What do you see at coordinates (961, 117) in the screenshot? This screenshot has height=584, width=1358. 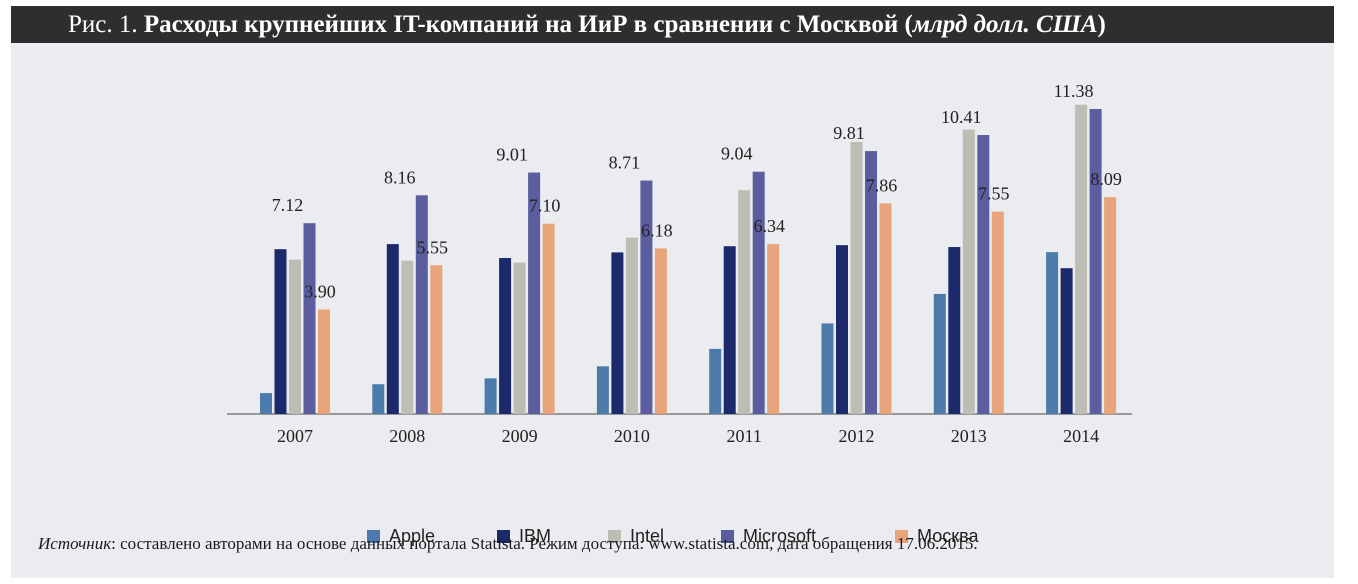 I see `data-label-2013-3: 10.41` at bounding box center [961, 117].